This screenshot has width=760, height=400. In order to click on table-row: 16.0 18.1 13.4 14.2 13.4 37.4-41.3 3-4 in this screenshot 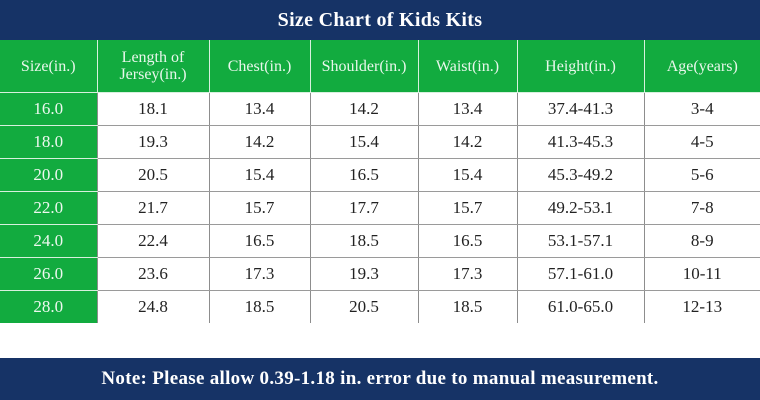, I will do `click(380, 109)`.